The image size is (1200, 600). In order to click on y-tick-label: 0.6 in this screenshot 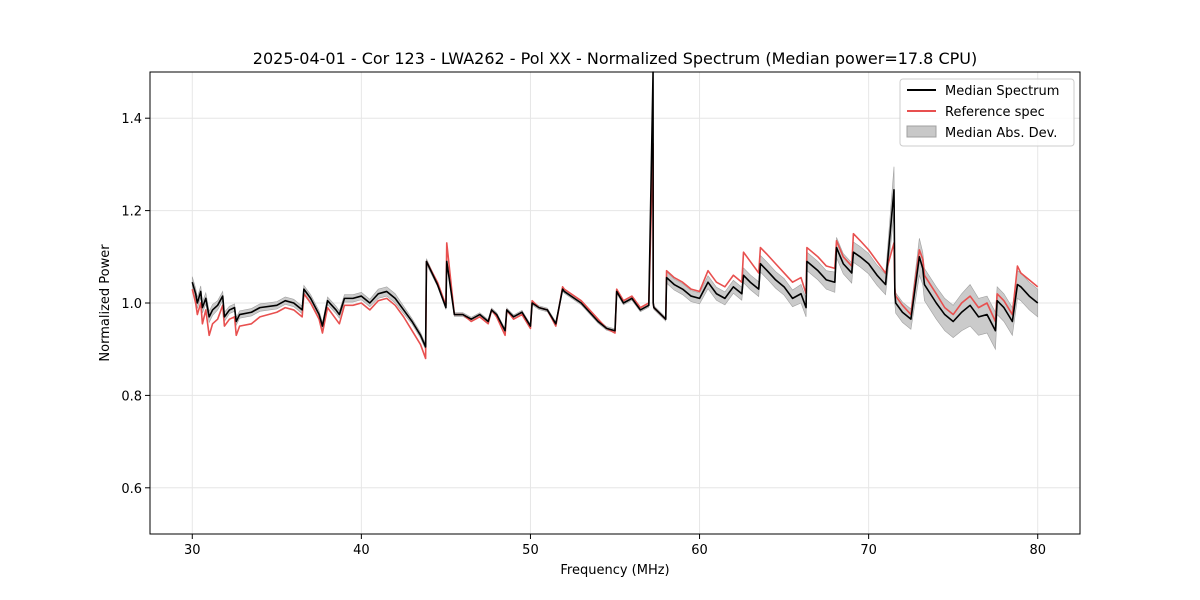, I will do `click(131, 489)`.